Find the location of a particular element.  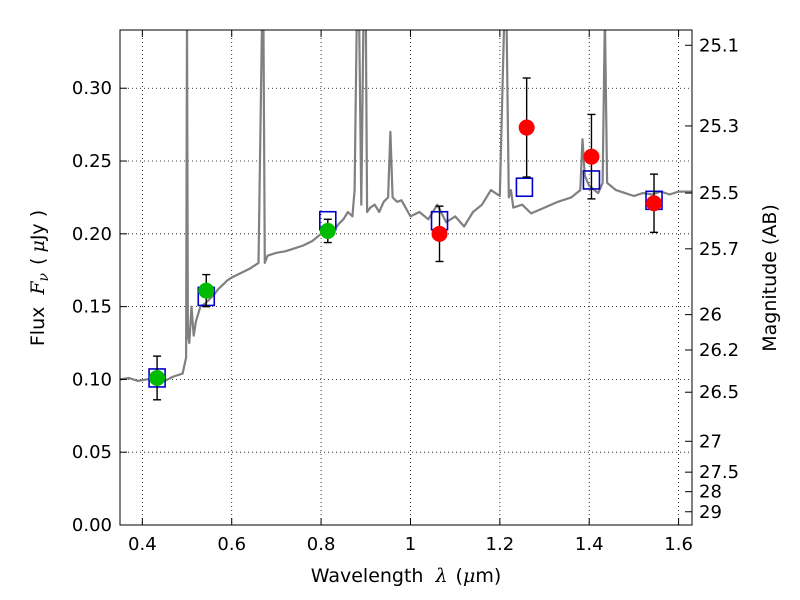

y-axis-label-symbol: F is located at coordinates (38, 288).